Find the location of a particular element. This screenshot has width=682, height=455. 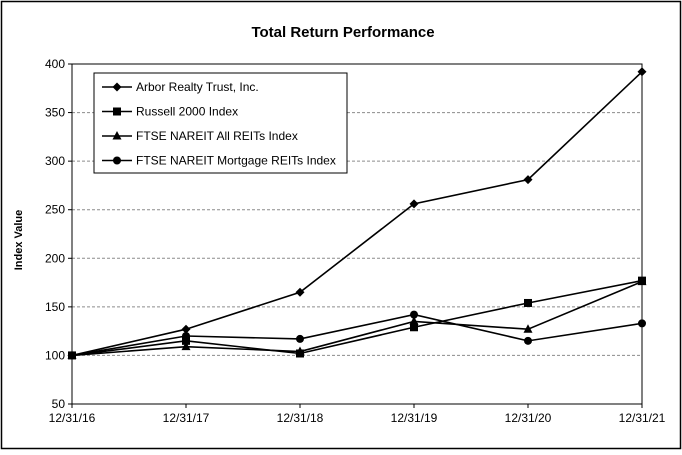

y-tick-label: 400 is located at coordinates (55, 64).